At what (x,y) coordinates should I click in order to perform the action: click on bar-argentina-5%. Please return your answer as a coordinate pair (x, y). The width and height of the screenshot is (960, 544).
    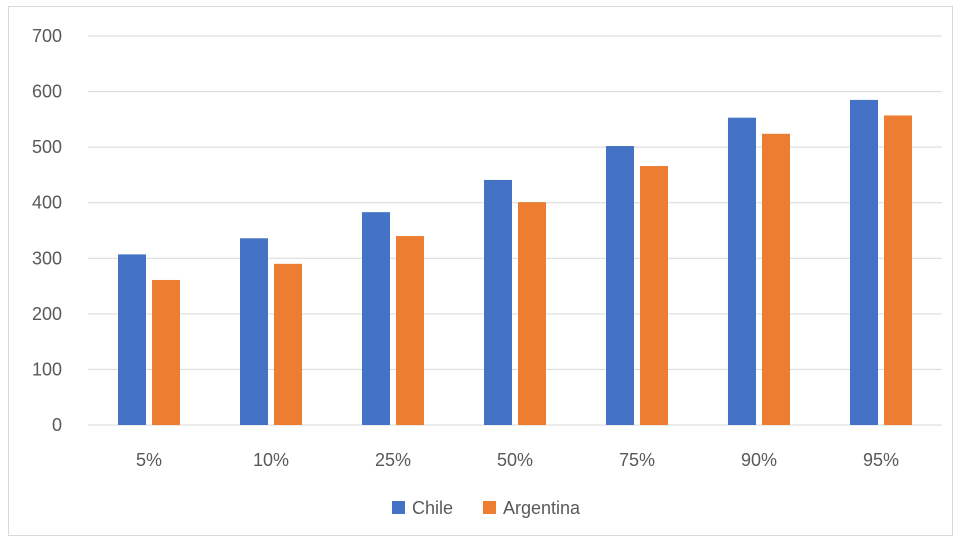
    Looking at the image, I should click on (166, 352).